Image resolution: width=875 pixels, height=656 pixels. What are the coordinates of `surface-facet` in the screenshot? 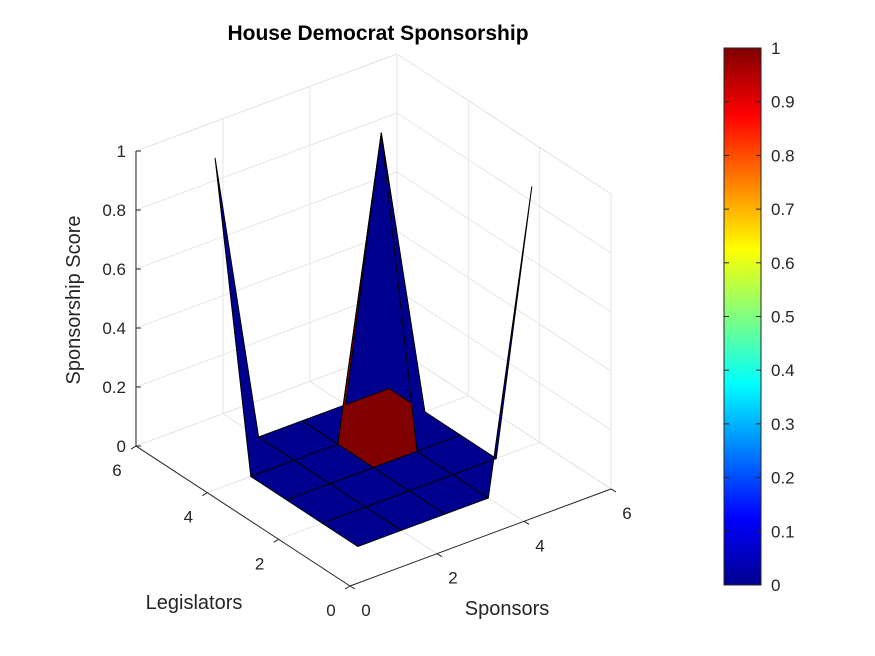 It's located at (492, 342).